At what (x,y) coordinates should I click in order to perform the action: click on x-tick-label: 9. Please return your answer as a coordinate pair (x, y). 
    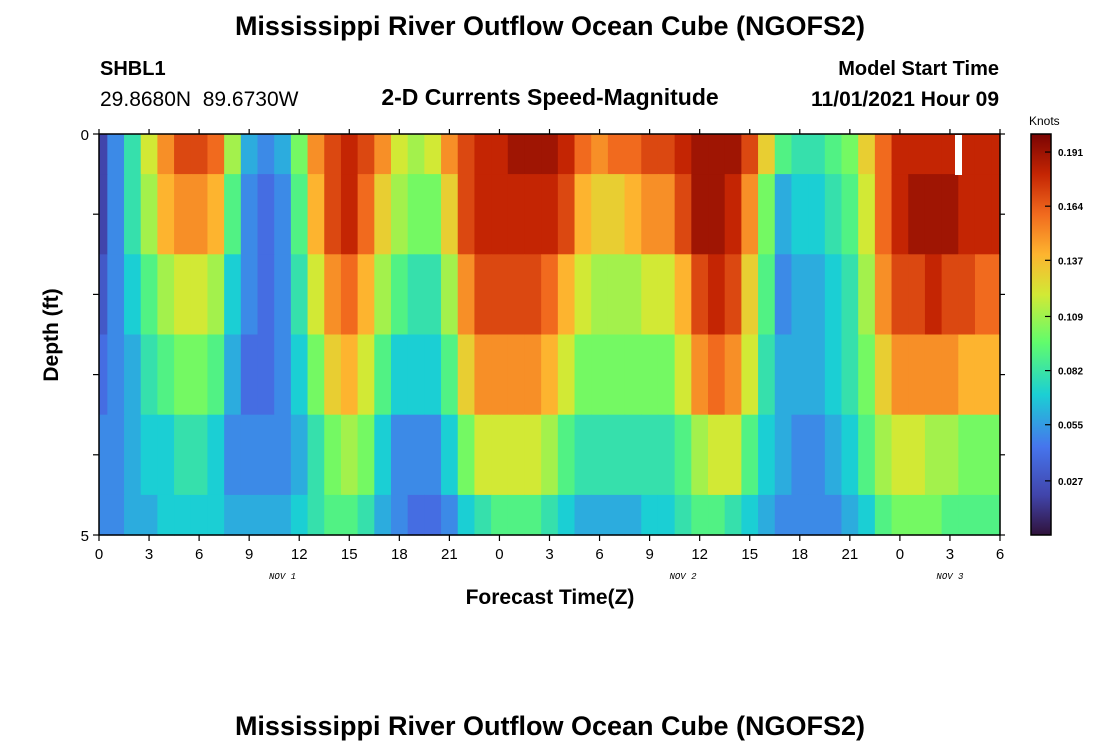
    Looking at the image, I should click on (249, 554).